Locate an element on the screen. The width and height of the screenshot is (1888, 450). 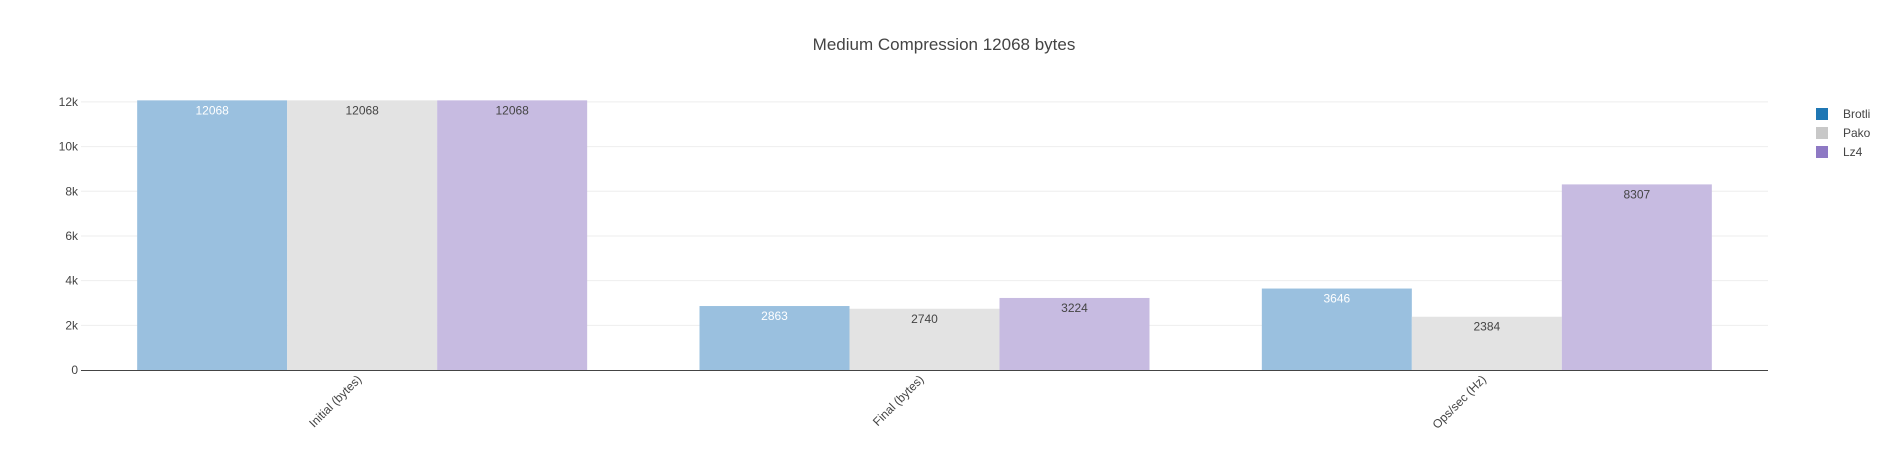
y-tick-label: 4k is located at coordinates (72, 281).